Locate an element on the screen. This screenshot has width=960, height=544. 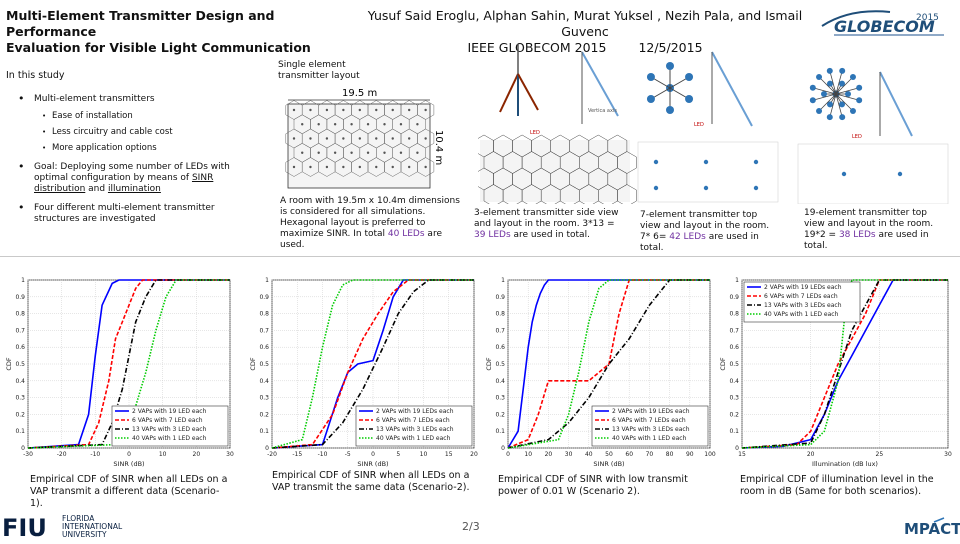
mpact-logo-graphic: MPACT is located at coordinates (932, 527).